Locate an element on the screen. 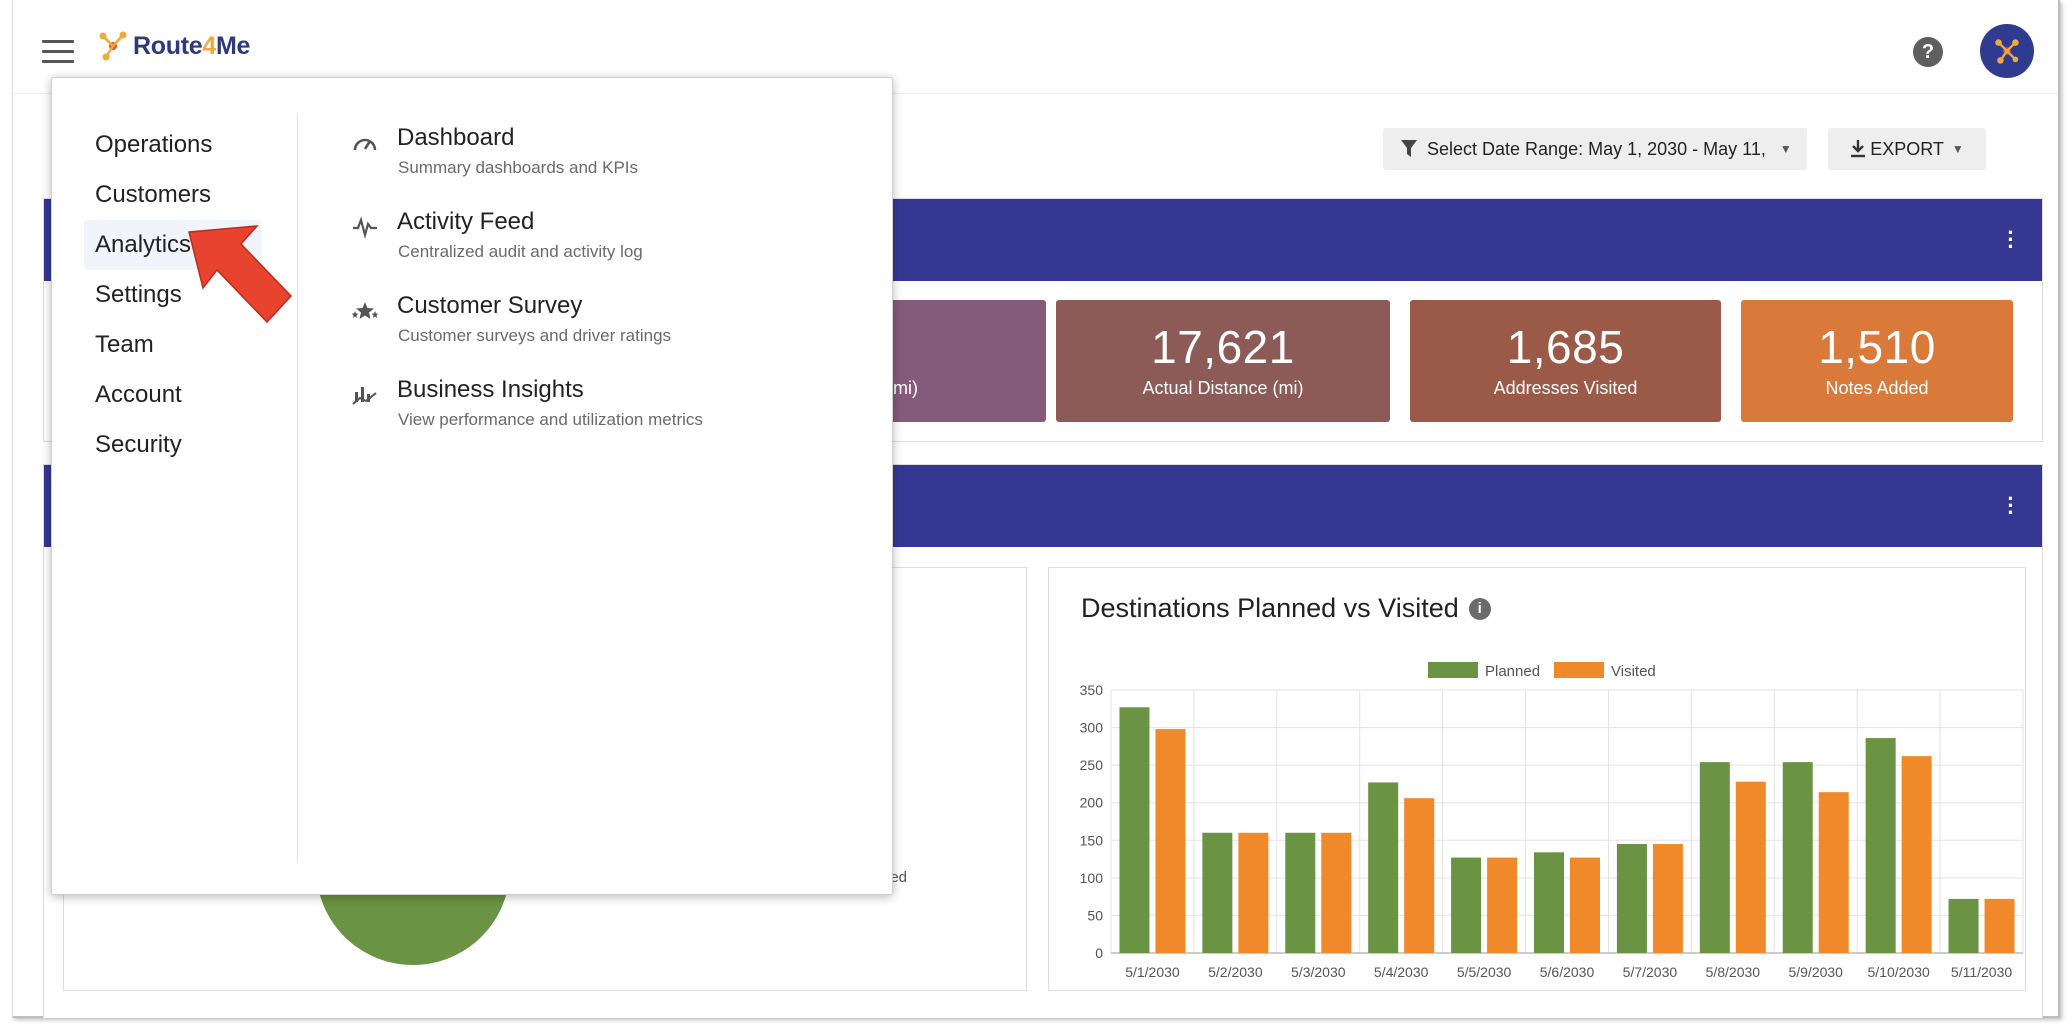  menu-item-team: Team is located at coordinates (124, 344).